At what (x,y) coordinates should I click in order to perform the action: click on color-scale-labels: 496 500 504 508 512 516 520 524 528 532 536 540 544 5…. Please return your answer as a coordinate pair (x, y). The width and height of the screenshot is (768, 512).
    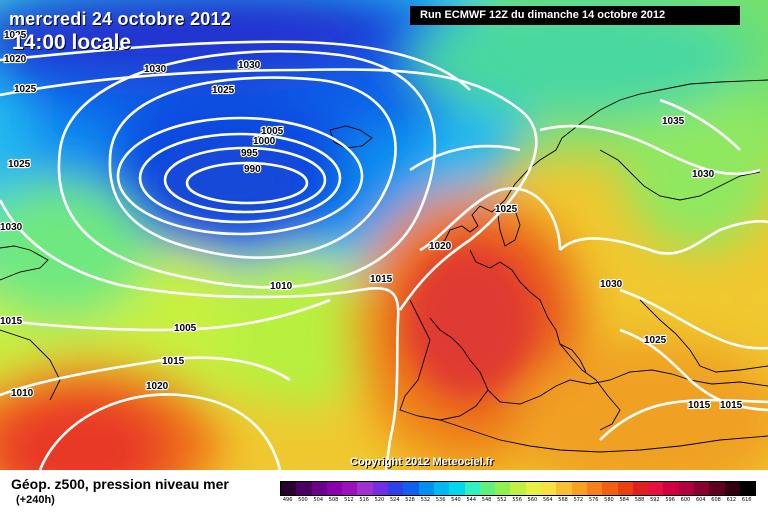
    Looking at the image, I should click on (518, 502).